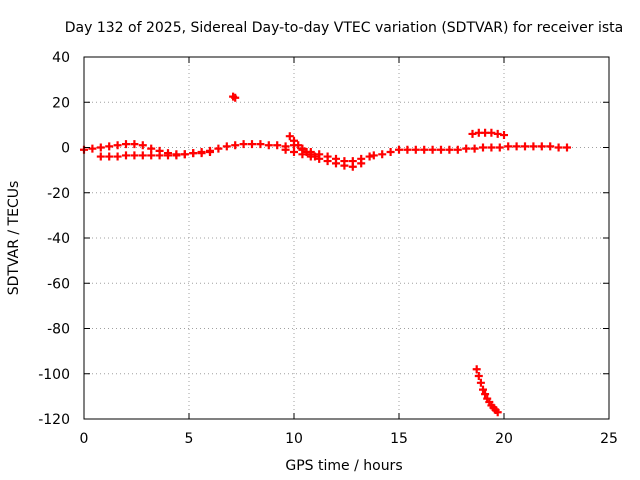 This screenshot has height=480, width=640. What do you see at coordinates (65, 149) in the screenshot?
I see `y-tick-label: 0` at bounding box center [65, 149].